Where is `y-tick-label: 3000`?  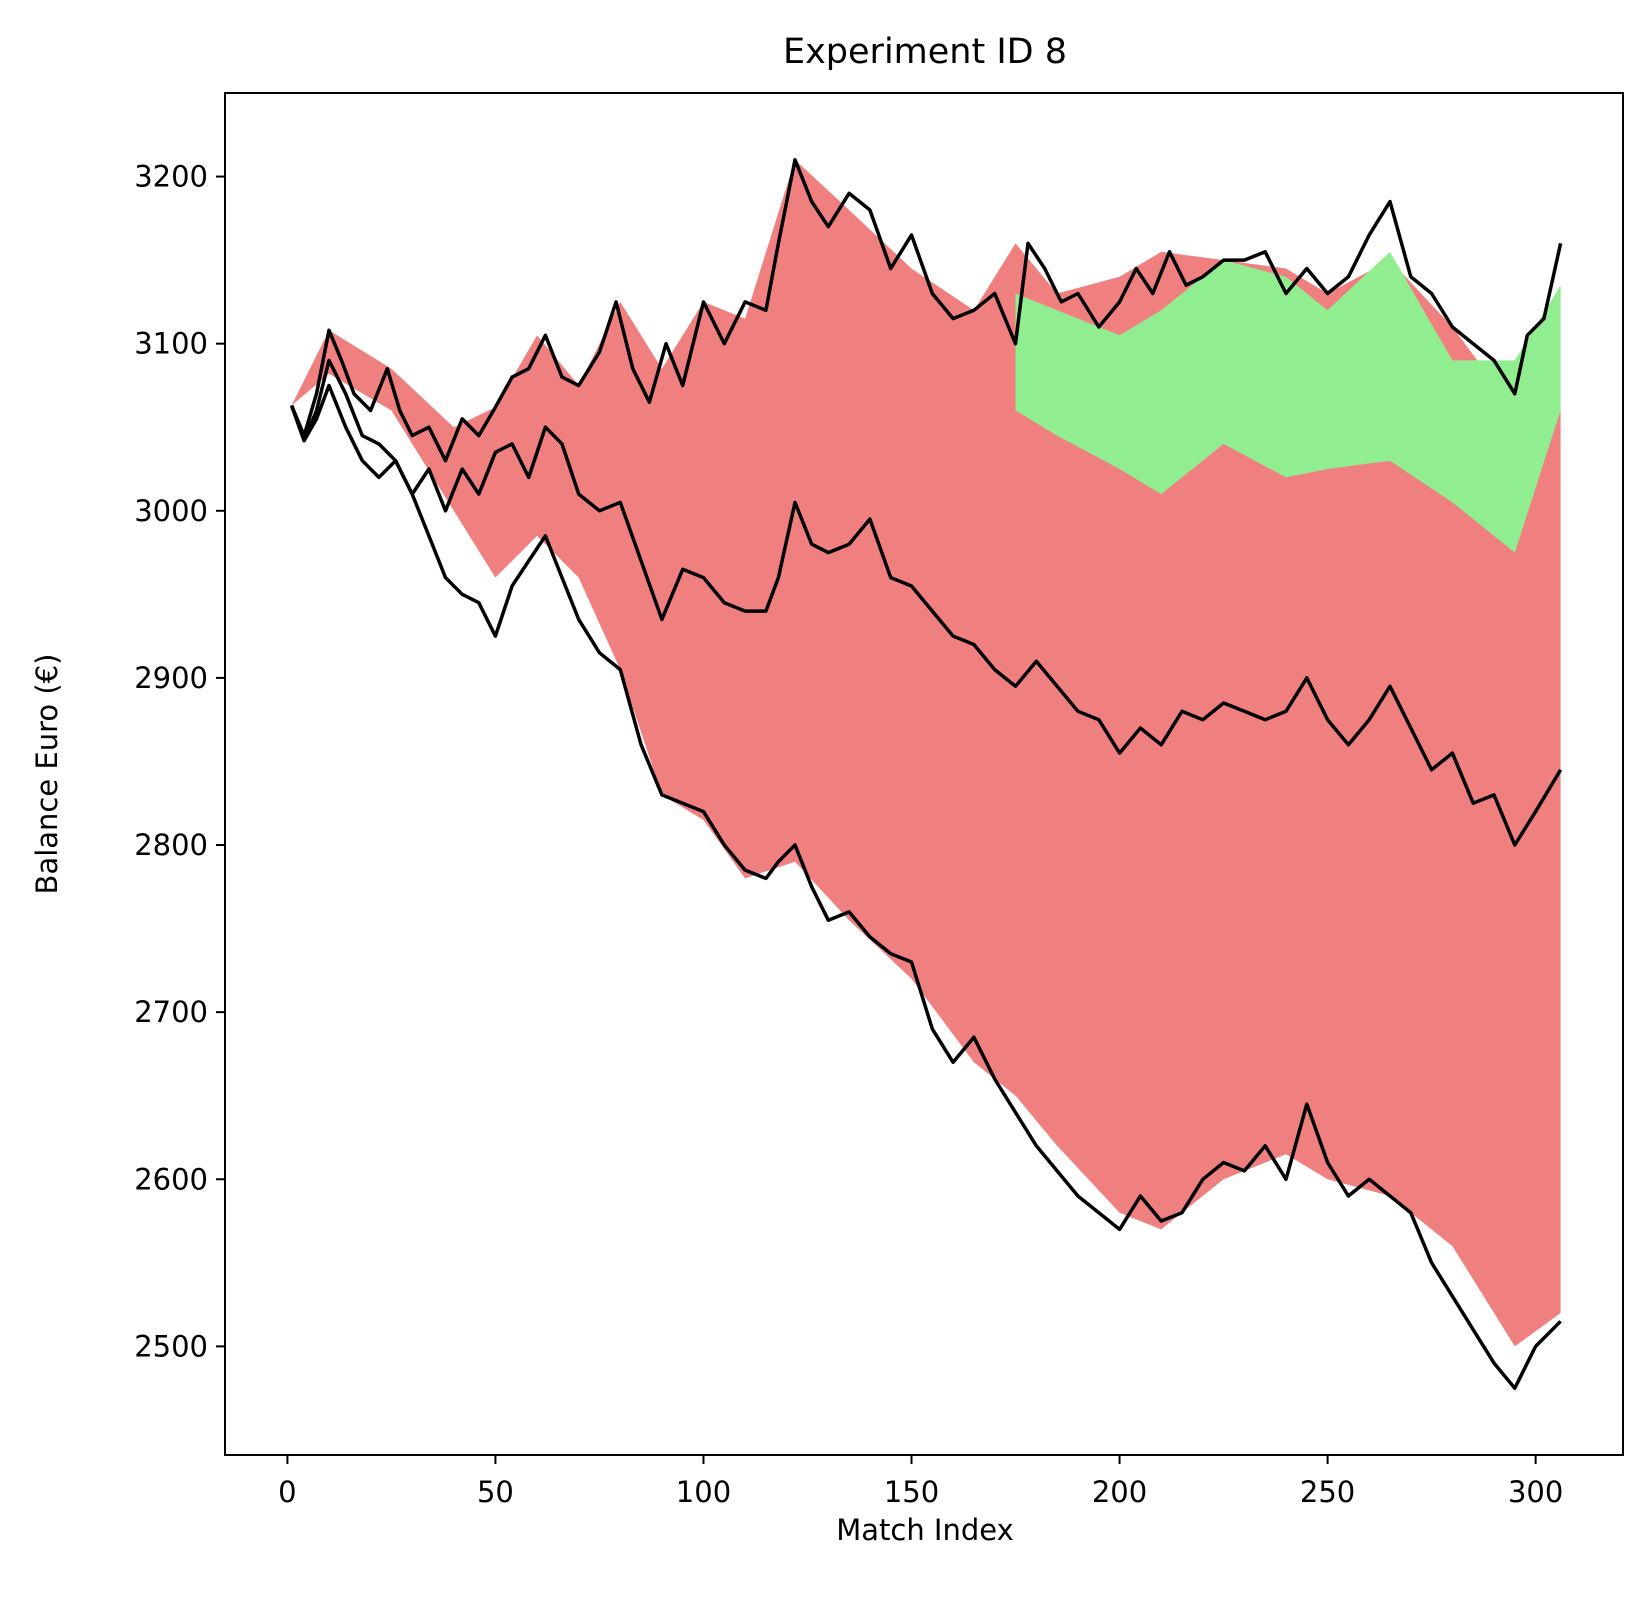 y-tick-label: 3000 is located at coordinates (171, 511).